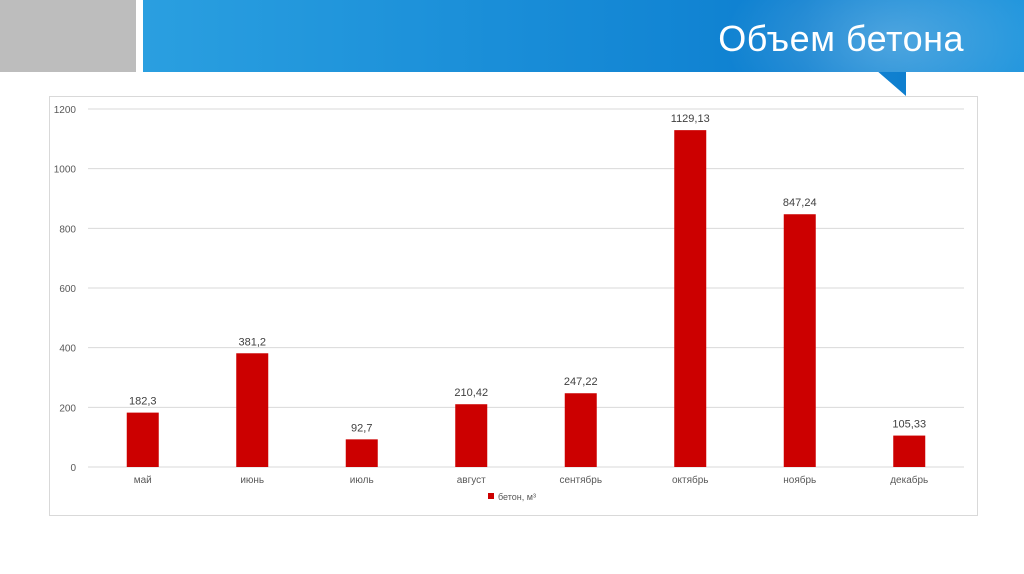 This screenshot has height=574, width=1024. Describe the element at coordinates (799, 480) in the screenshot. I see `x-tick-label: ноябрь` at that location.